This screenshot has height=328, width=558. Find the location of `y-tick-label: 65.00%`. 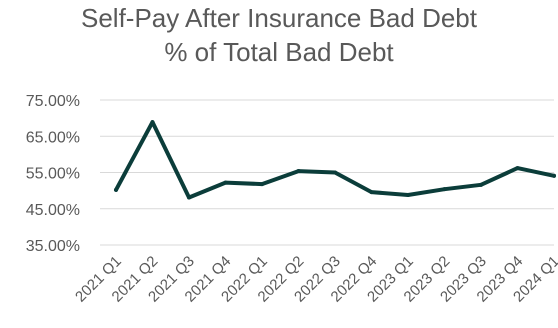

y-tick-label: 65.00% is located at coordinates (53, 137).